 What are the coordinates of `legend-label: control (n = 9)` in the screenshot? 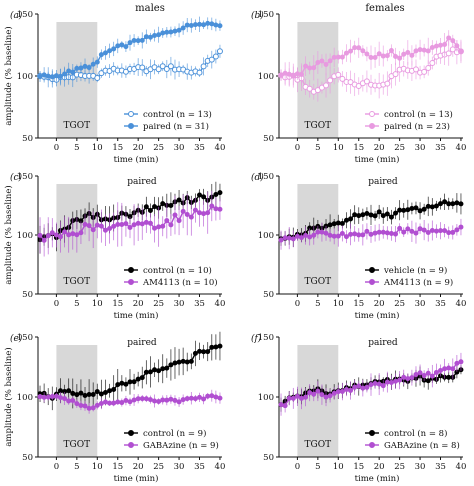 It's located at (174, 433).